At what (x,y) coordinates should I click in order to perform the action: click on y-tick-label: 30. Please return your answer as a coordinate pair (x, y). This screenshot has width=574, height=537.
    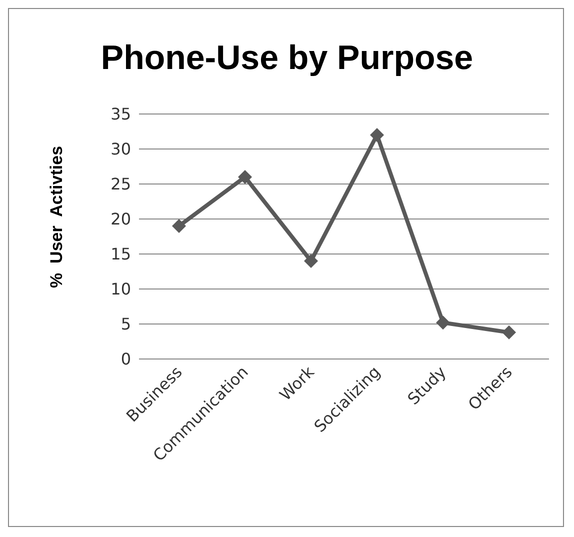
    Looking at the image, I should click on (120, 149).